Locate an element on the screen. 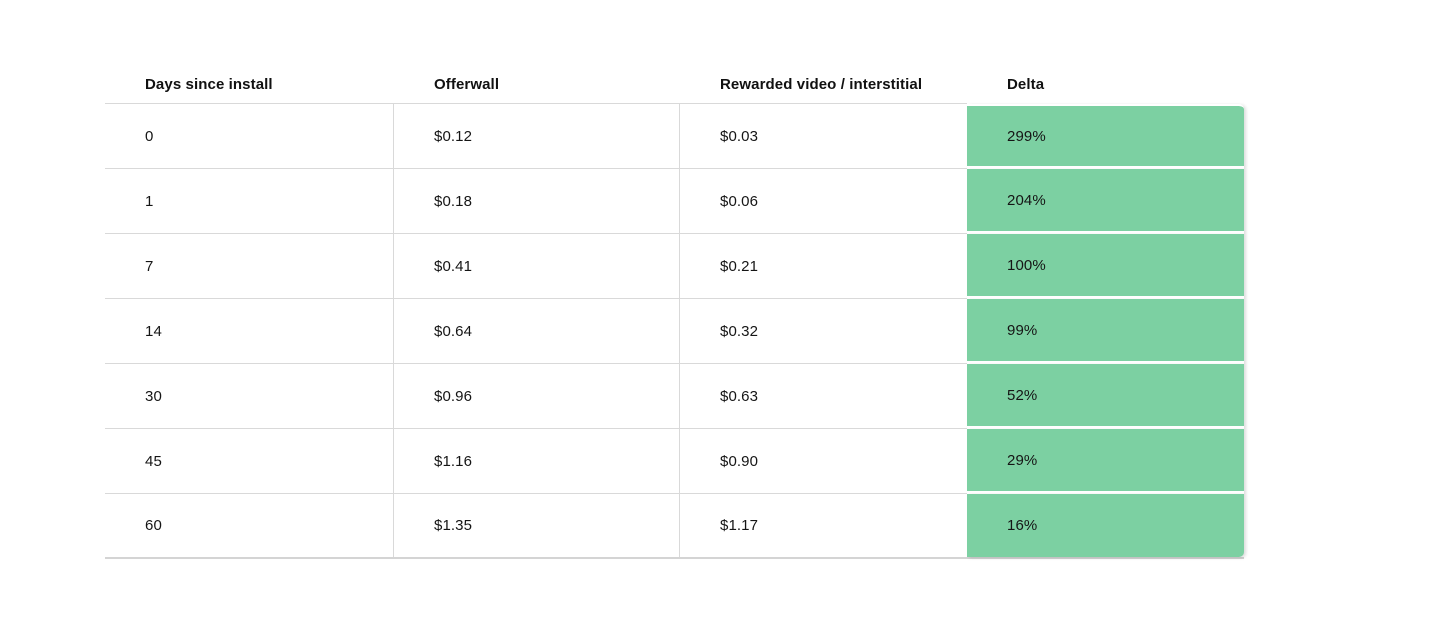 The width and height of the screenshot is (1456, 639). column-header-offerwall: Offerwall is located at coordinates (537, 87).